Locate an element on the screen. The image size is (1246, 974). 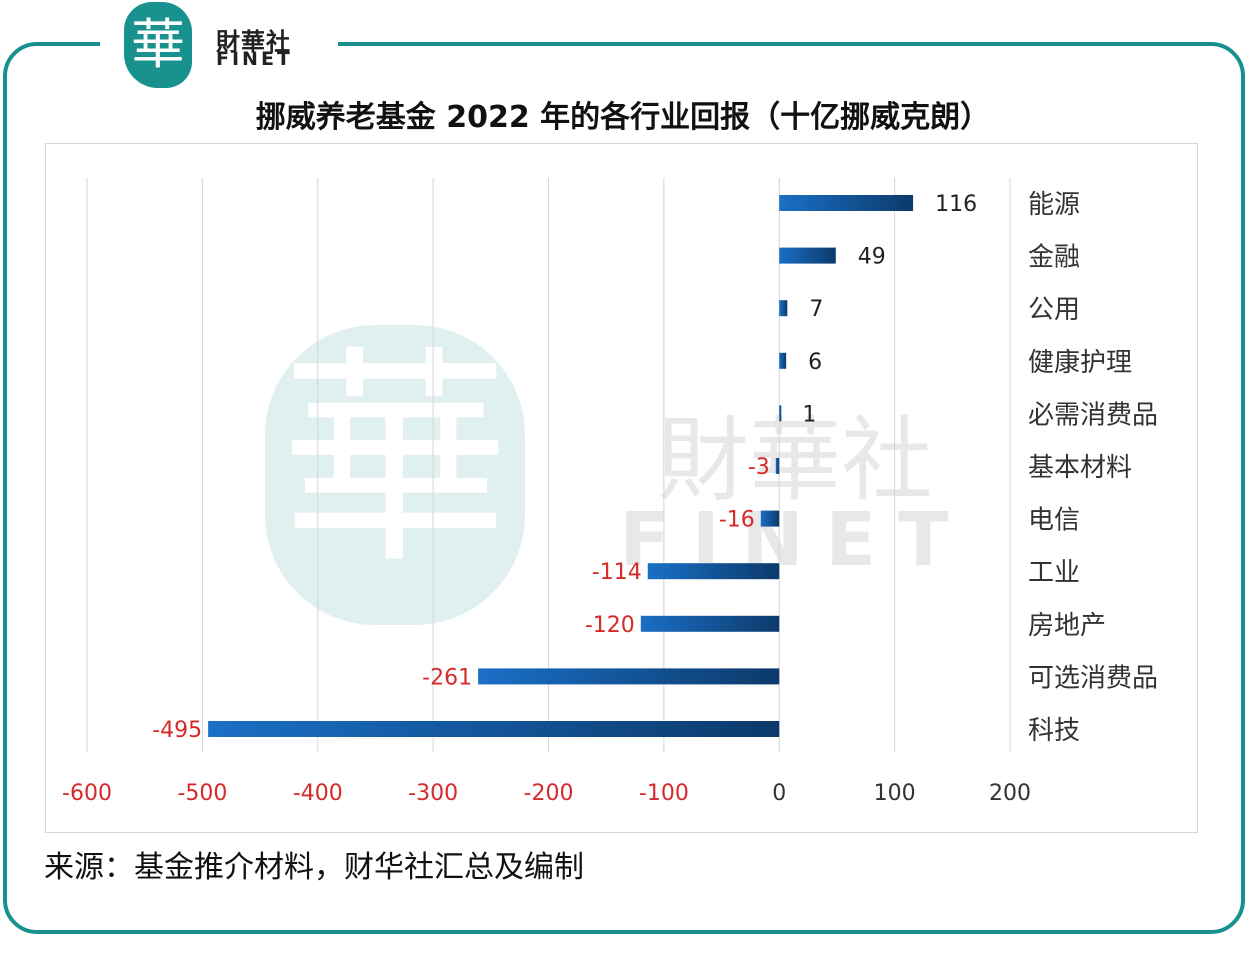
x-tick-label: -100 is located at coordinates (664, 793).